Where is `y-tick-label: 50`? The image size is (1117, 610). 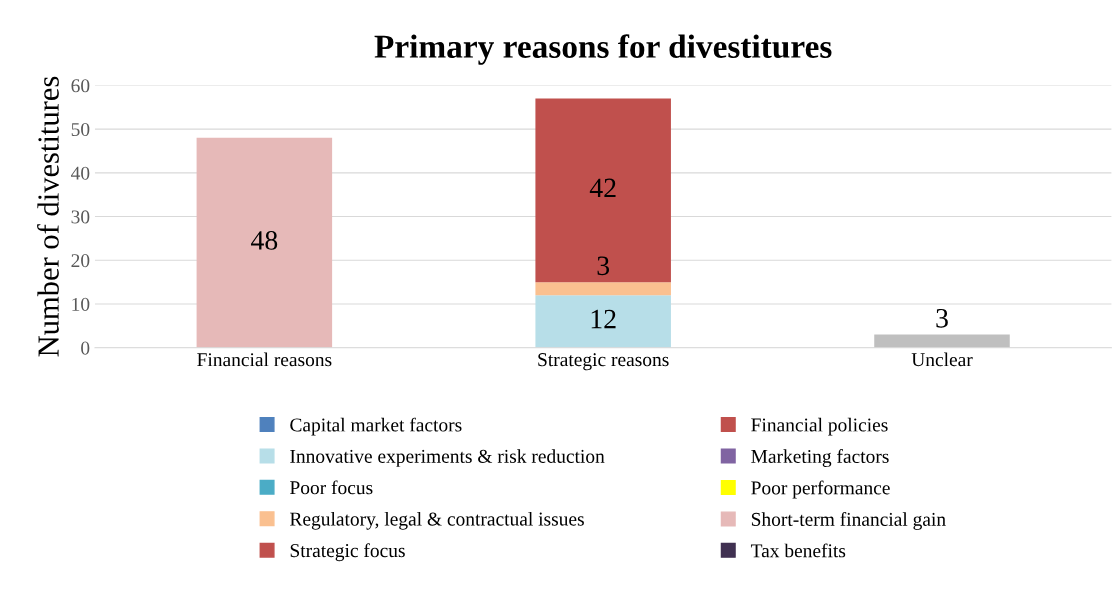
y-tick-label: 50 is located at coordinates (80, 129).